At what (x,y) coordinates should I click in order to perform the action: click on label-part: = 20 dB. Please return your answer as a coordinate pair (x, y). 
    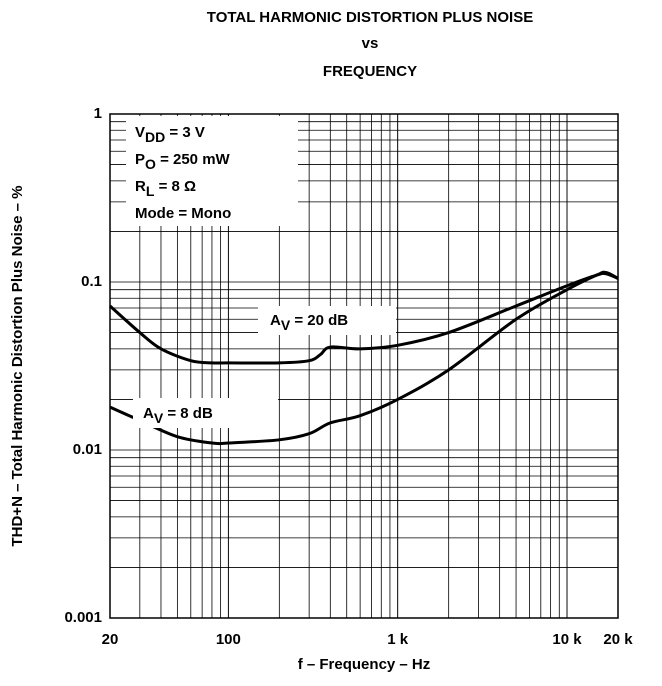
    Looking at the image, I should click on (319, 320).